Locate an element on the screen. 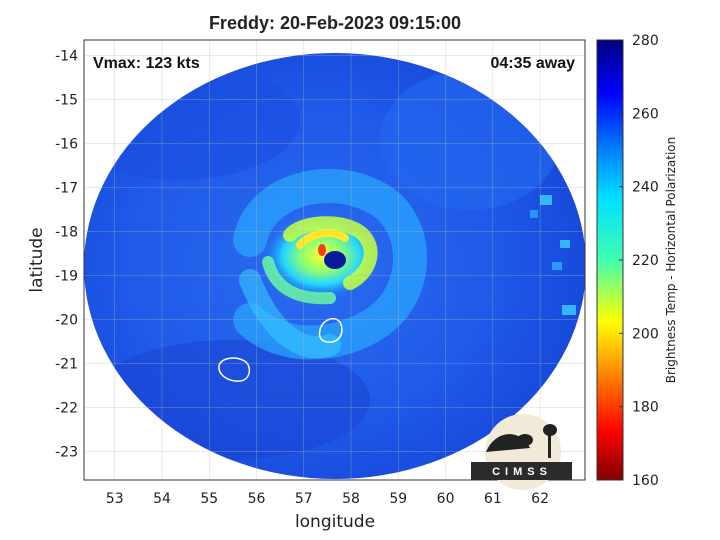  x-tick-label: 56 is located at coordinates (257, 499).